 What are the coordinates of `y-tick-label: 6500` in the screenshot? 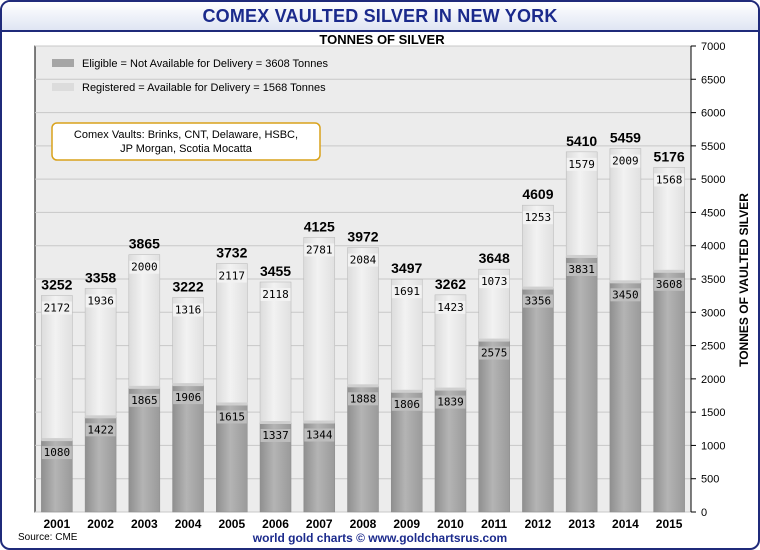 It's located at (713, 80).